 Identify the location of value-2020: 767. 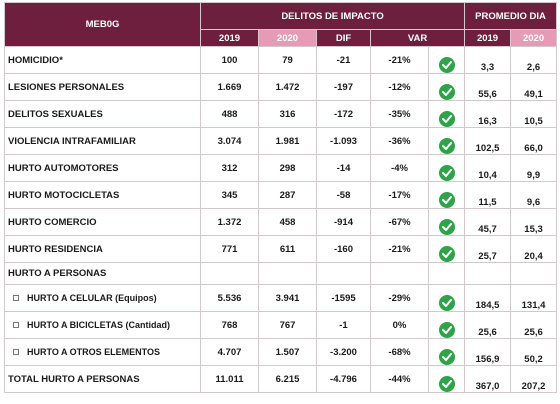
(287, 325).